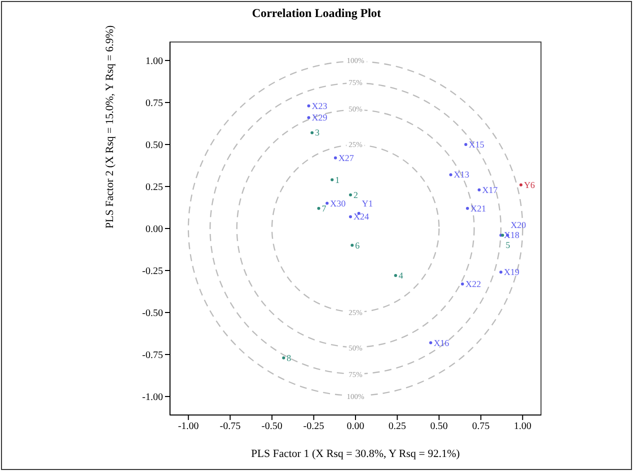 The height and width of the screenshot is (471, 633). What do you see at coordinates (478, 208) in the screenshot?
I see `series-label: X21` at bounding box center [478, 208].